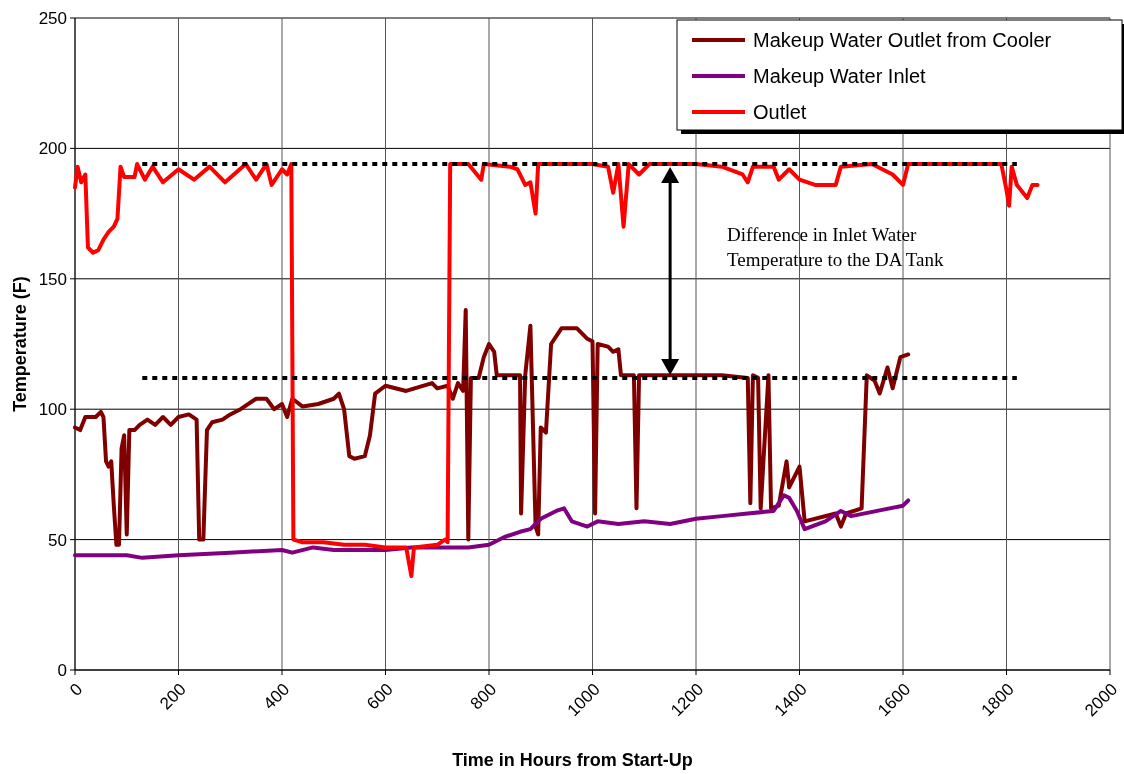 The image size is (1124, 774). What do you see at coordinates (780, 112) in the screenshot?
I see `legend-label: Outlet` at bounding box center [780, 112].